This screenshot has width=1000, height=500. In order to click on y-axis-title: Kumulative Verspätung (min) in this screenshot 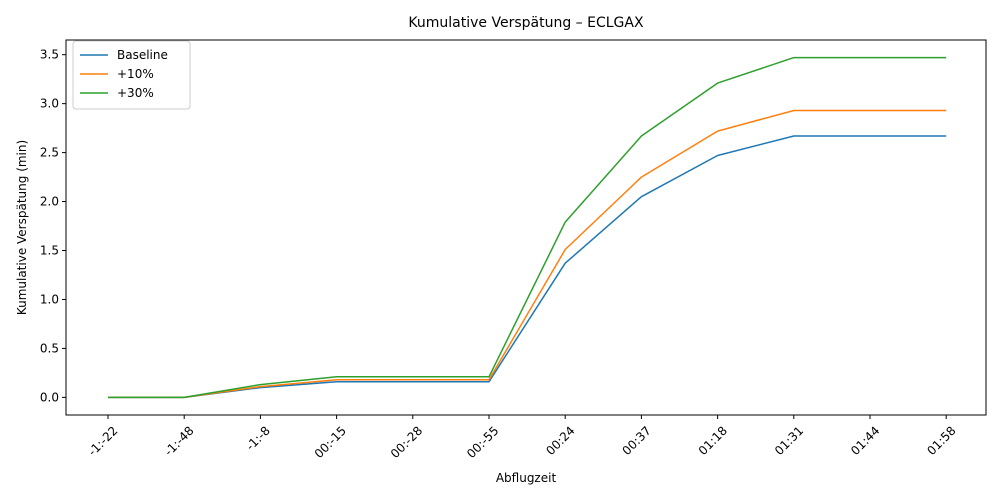, I will do `click(22, 227)`.